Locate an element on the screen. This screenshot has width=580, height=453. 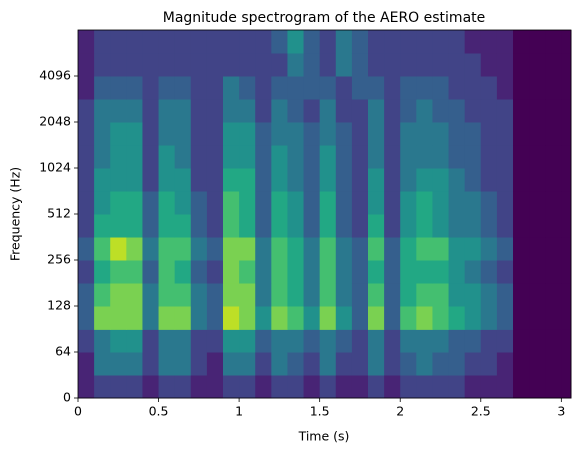
y-axis-label: Frequency (Hz) is located at coordinates (15, 214).